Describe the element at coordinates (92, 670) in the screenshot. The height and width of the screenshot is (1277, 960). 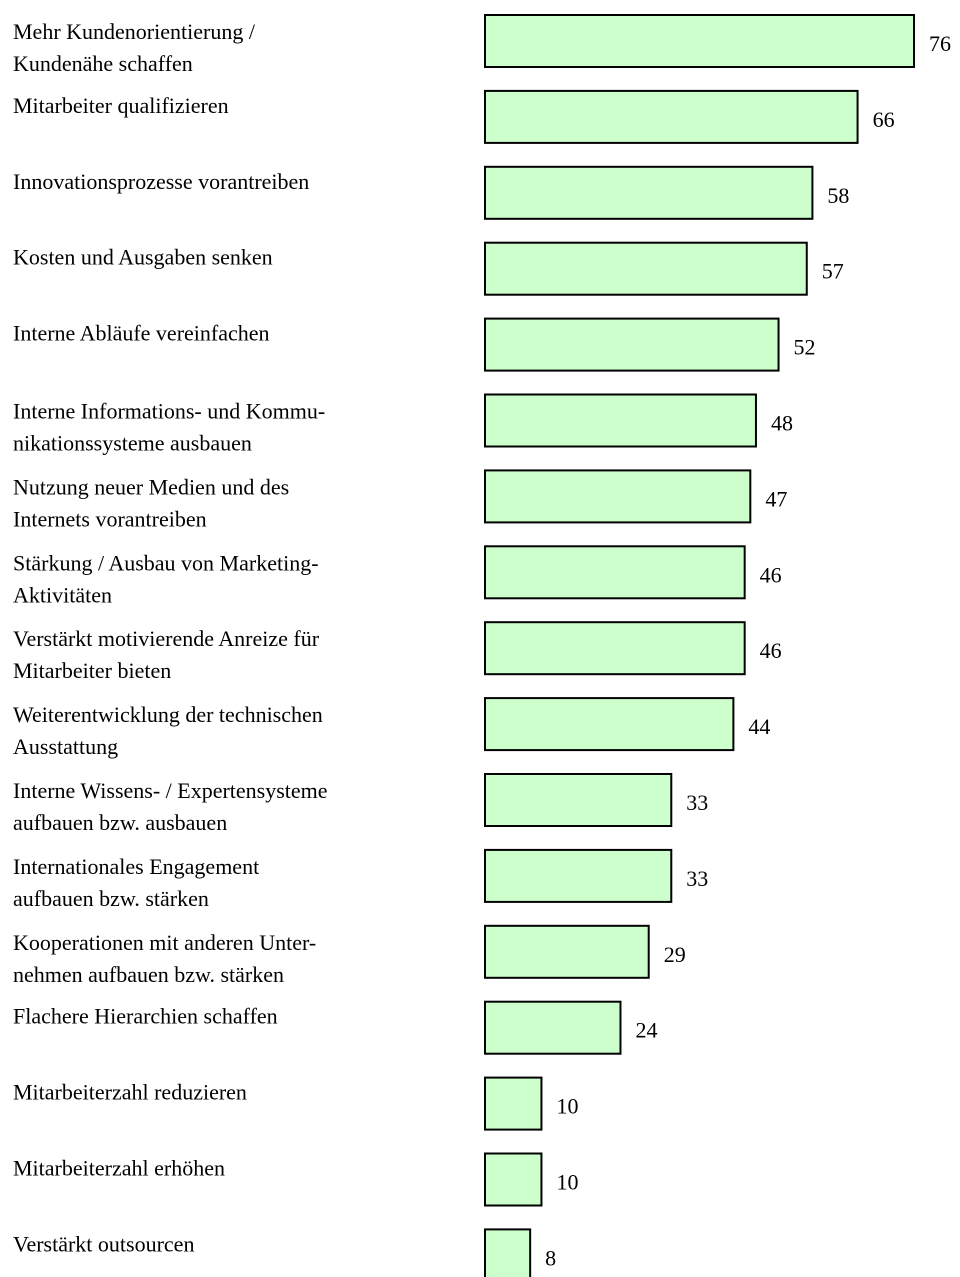
I see `category-label: Mitarbeiter bieten` at that location.